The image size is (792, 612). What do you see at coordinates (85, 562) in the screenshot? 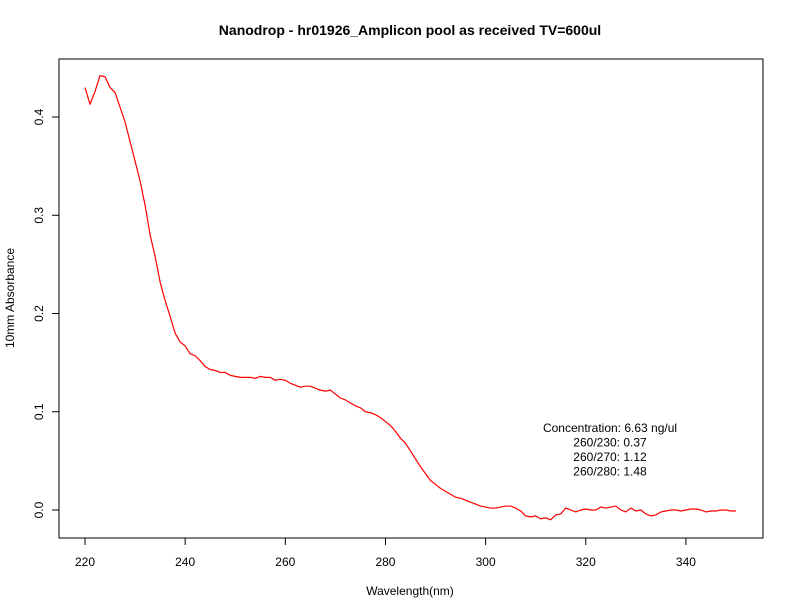
I see `x-tick-label: 220` at bounding box center [85, 562].